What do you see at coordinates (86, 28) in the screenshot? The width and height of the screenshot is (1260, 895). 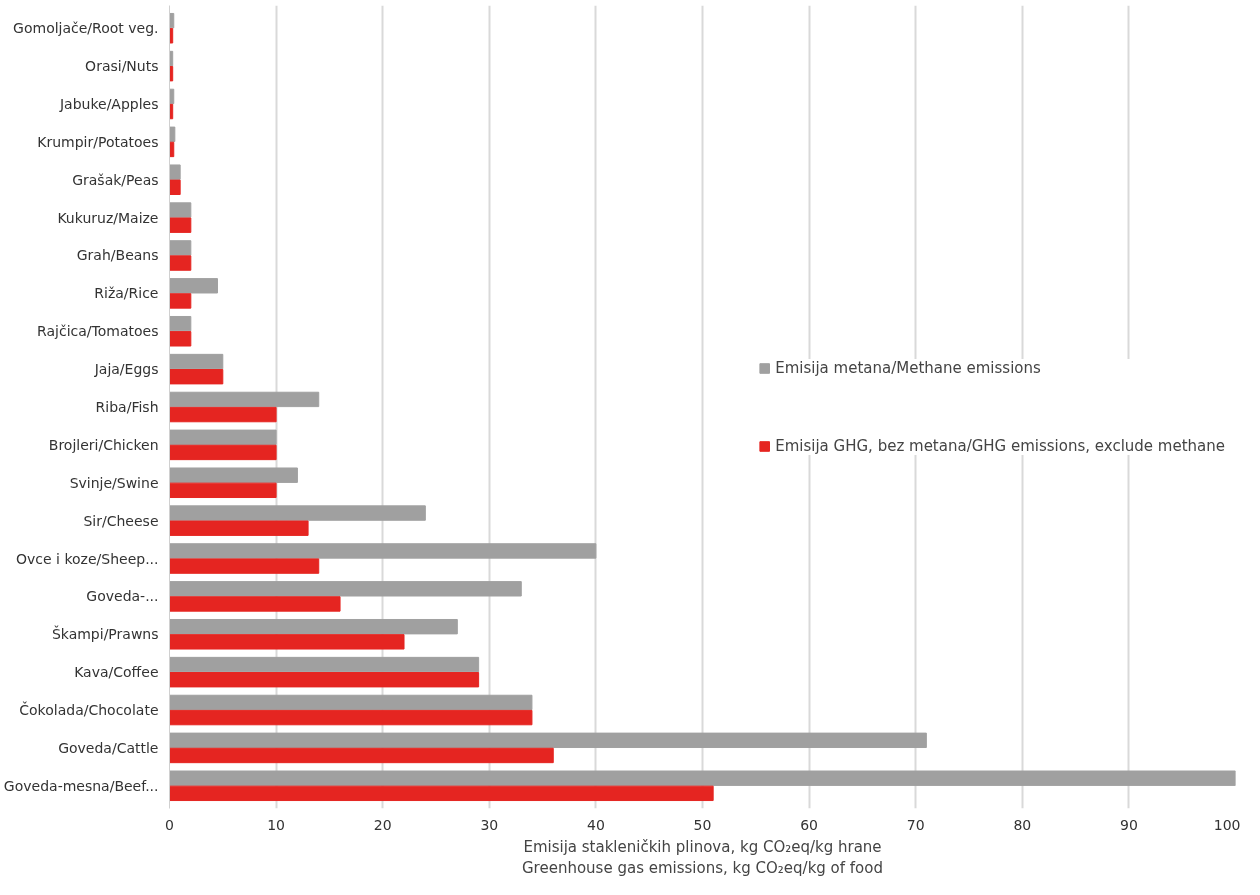 I see `y-tick-label: Gomoljače/Root veg.` at bounding box center [86, 28].